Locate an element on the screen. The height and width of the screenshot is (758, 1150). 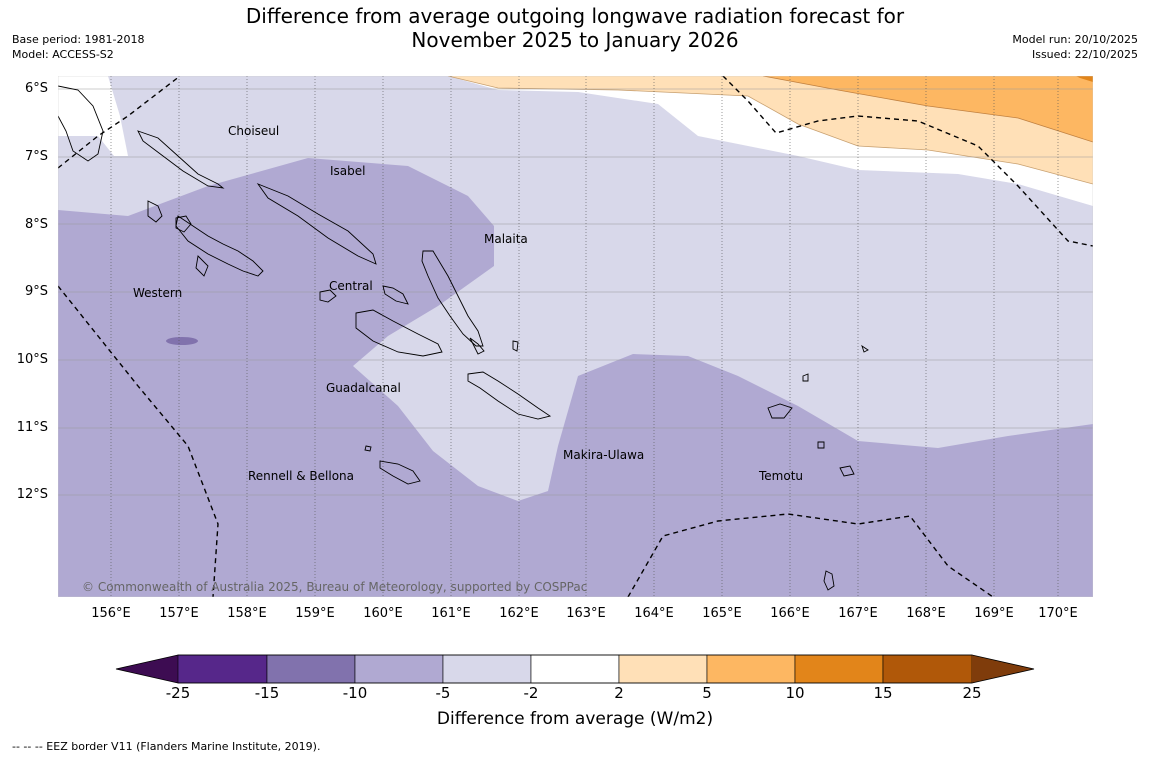
colorbar-tick: -15 is located at coordinates (267, 693).